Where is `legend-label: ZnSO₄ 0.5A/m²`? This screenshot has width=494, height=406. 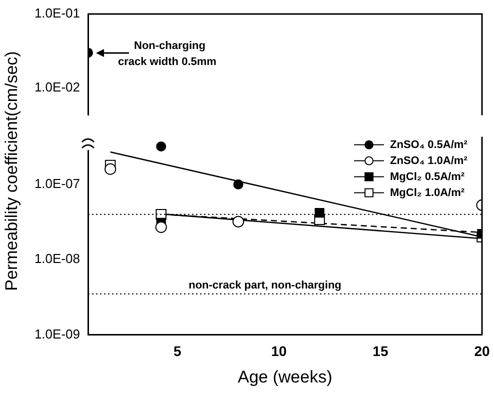
legend-label: ZnSO₄ 0.5A/m² is located at coordinates (429, 144).